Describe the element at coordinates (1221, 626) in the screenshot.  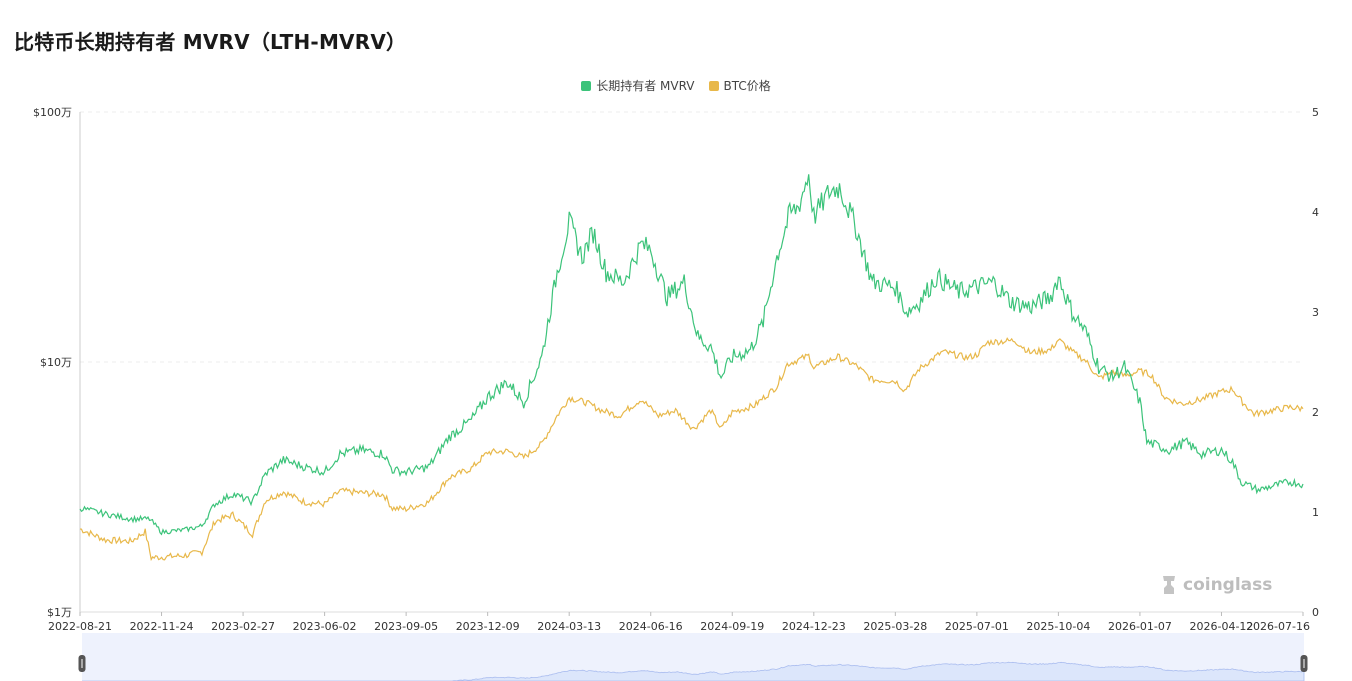
I see `x-tick-label: 2026-04-12` at that location.